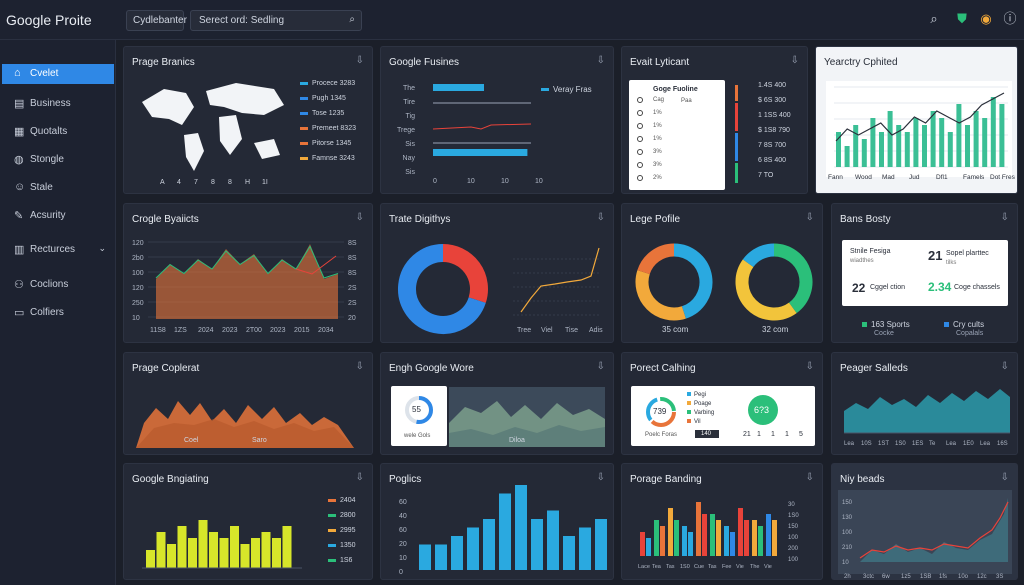 This screenshot has width=1024, height=585. What do you see at coordinates (962, 18) in the screenshot?
I see `shield-icon: ⛊` at bounding box center [962, 18].